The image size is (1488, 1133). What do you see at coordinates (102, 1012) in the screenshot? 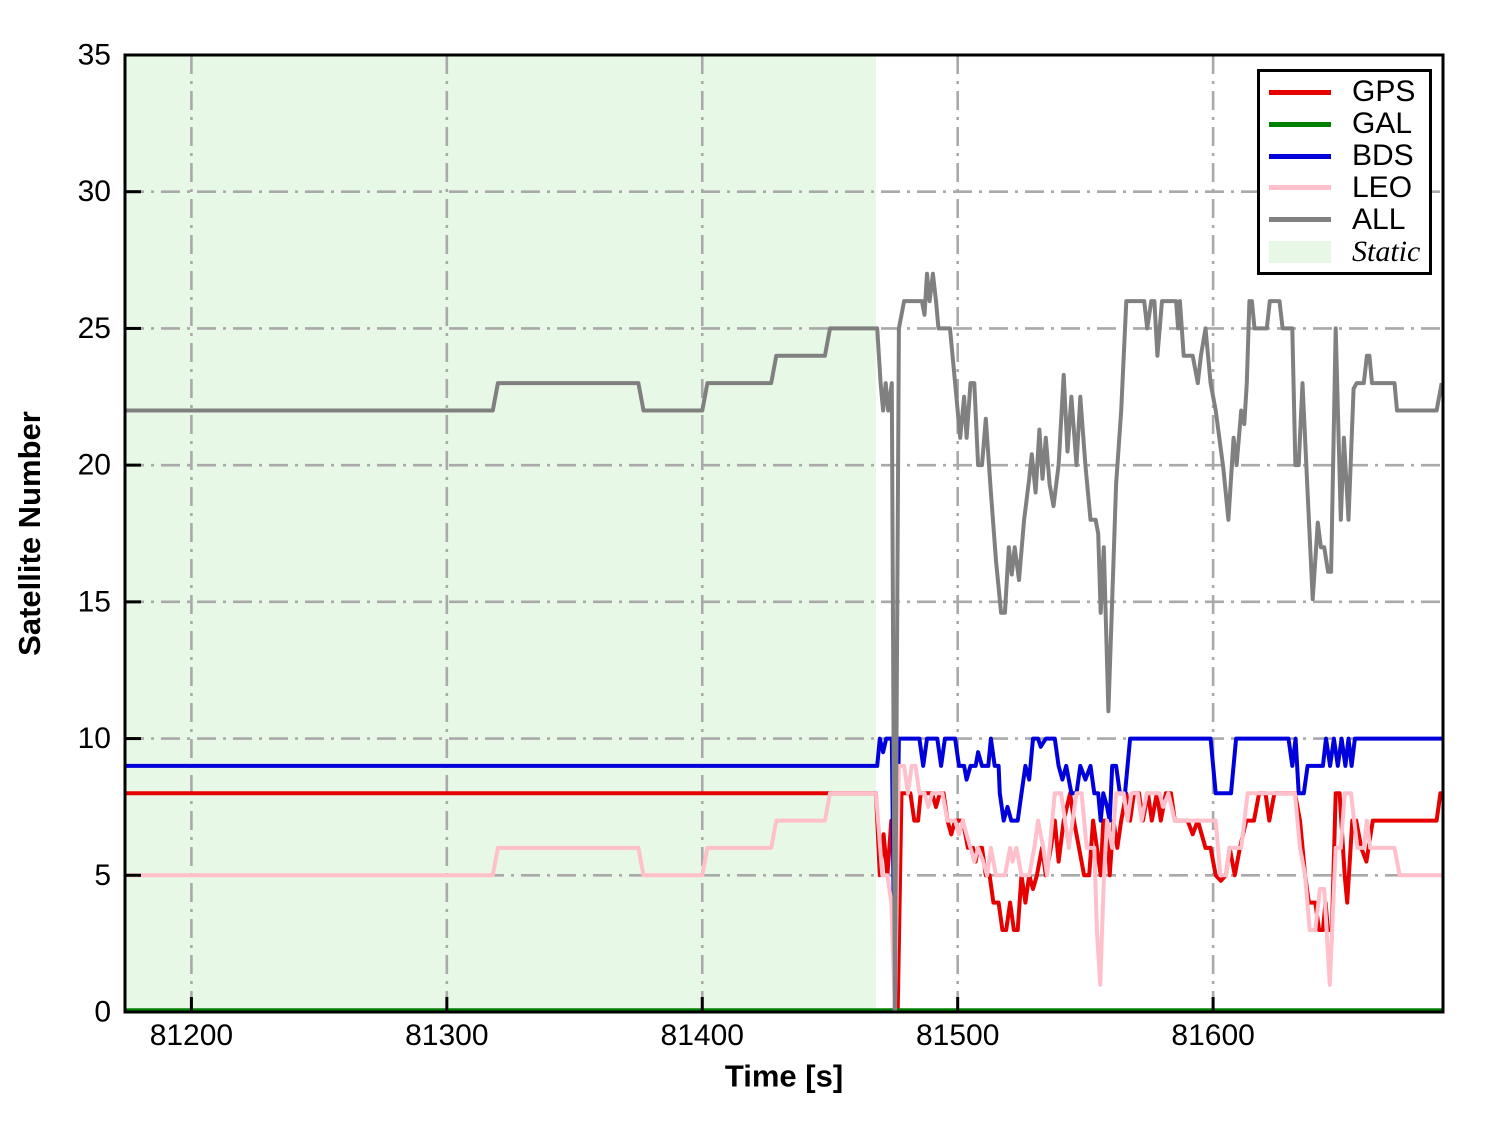
I see `y-tick-label-0: 0` at bounding box center [102, 1012].